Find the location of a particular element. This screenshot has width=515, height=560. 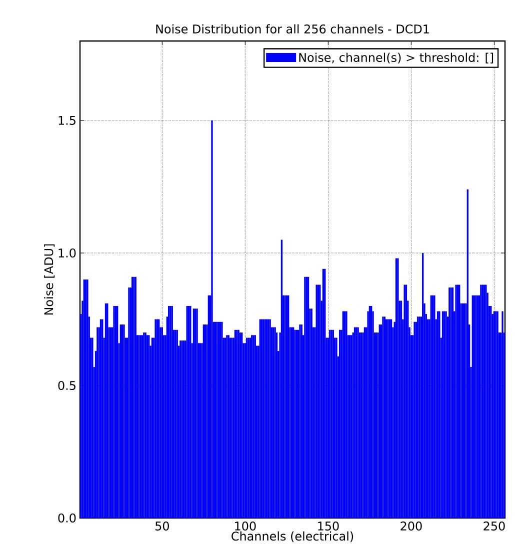

x-tick-label: 150 is located at coordinates (328, 526).